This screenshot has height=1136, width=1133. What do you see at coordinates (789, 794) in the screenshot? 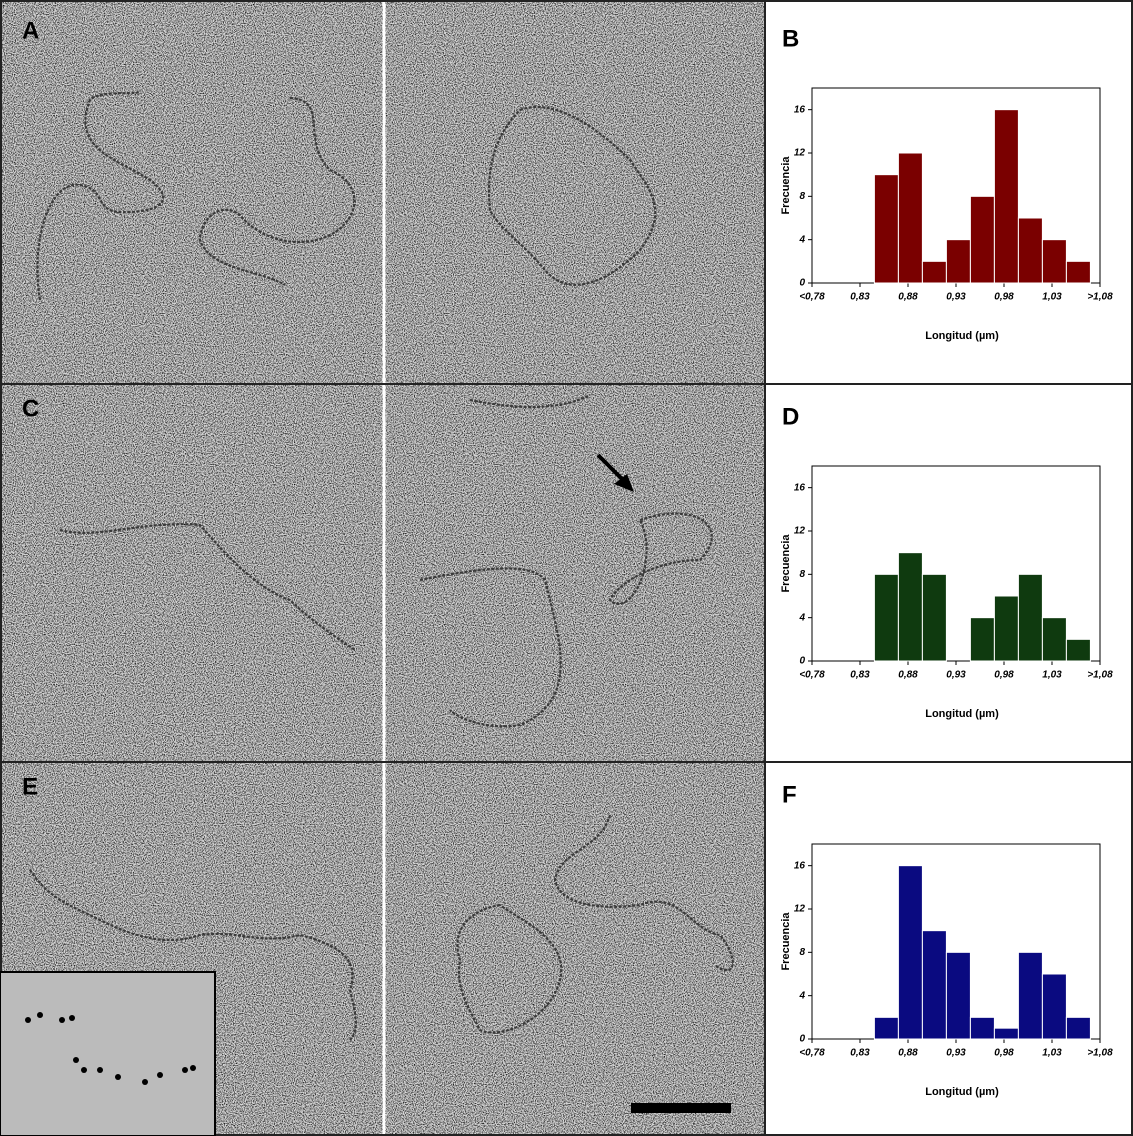
I see `panel-label: F` at bounding box center [789, 794].